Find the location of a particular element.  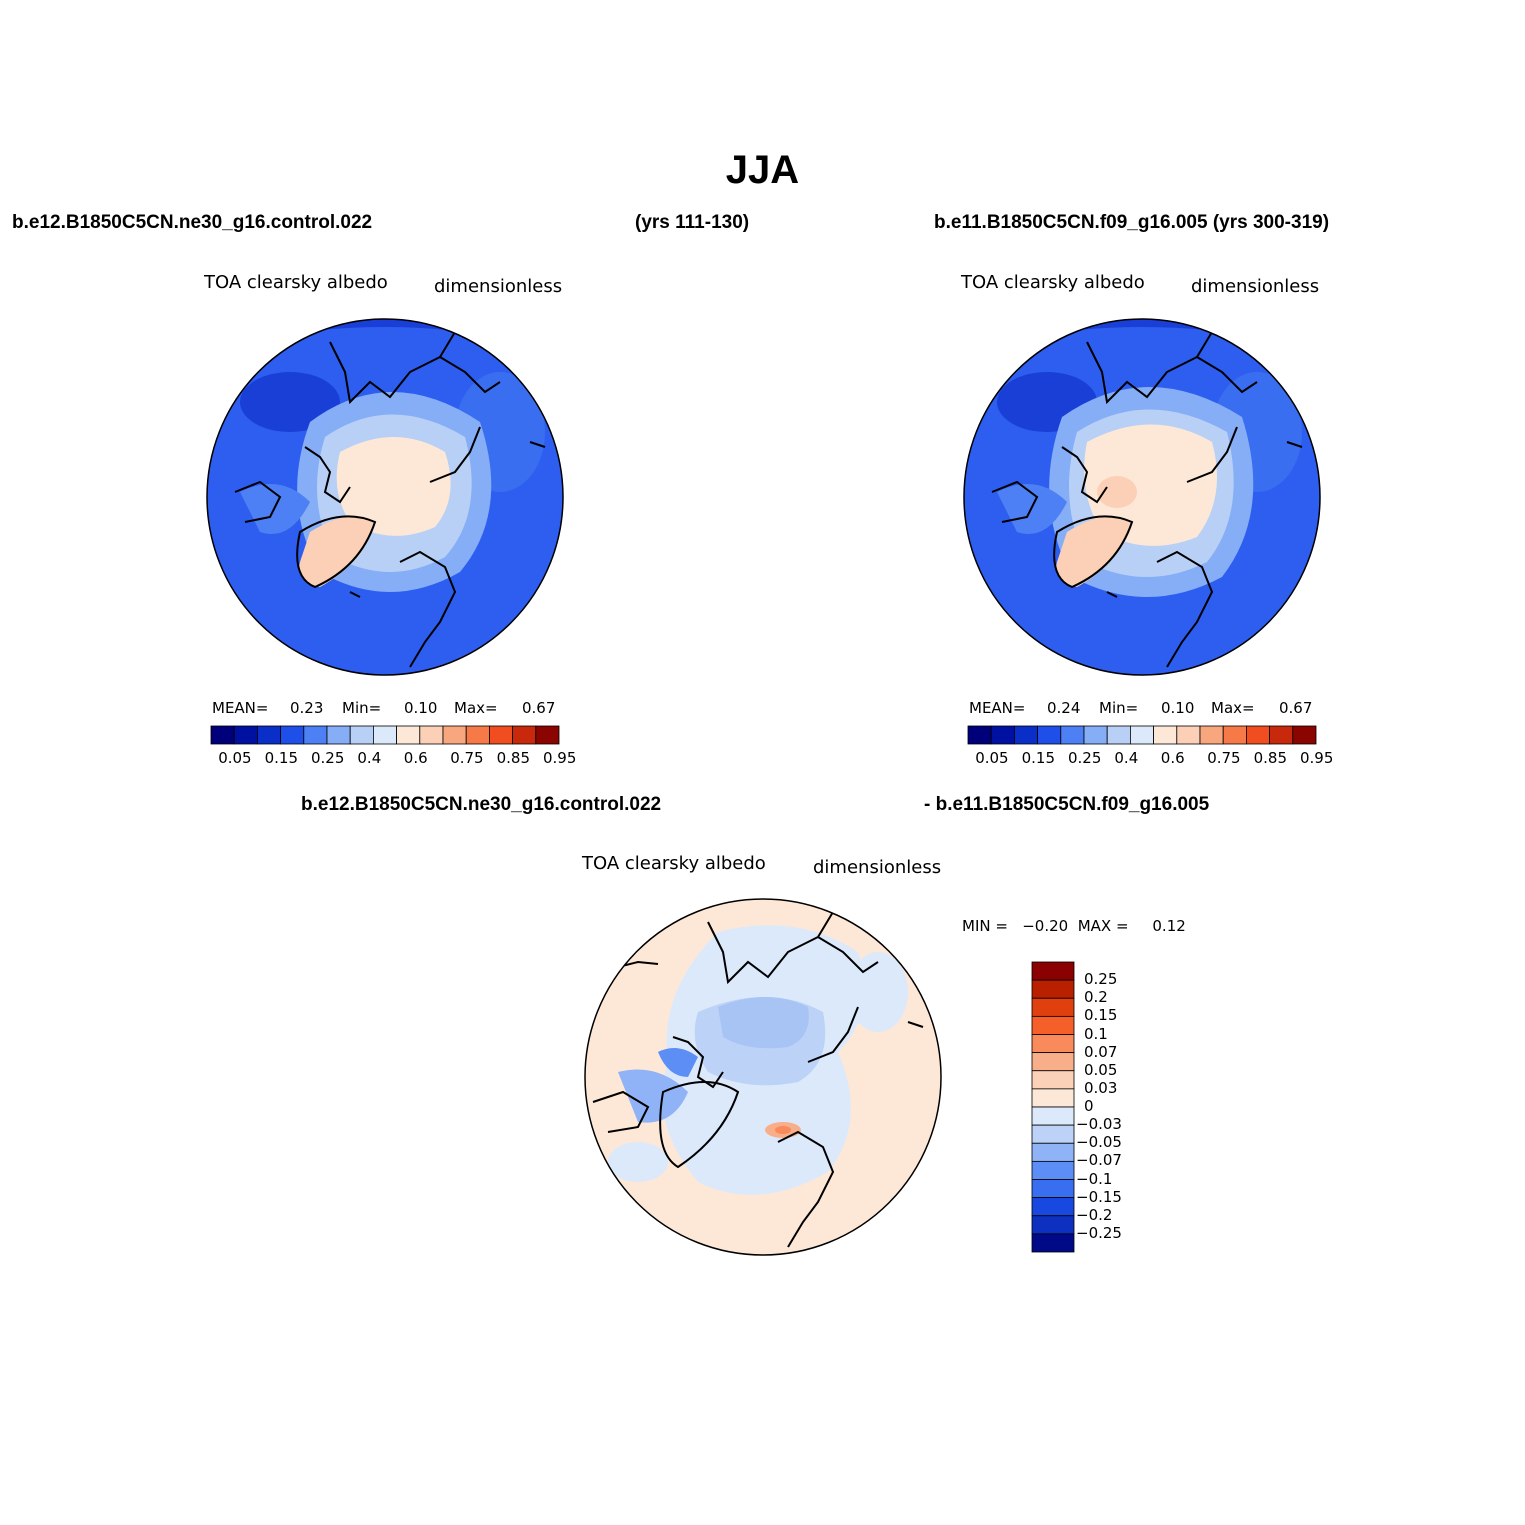

diff-colorbar-tick-label: 0.05 is located at coordinates (1101, 1069).